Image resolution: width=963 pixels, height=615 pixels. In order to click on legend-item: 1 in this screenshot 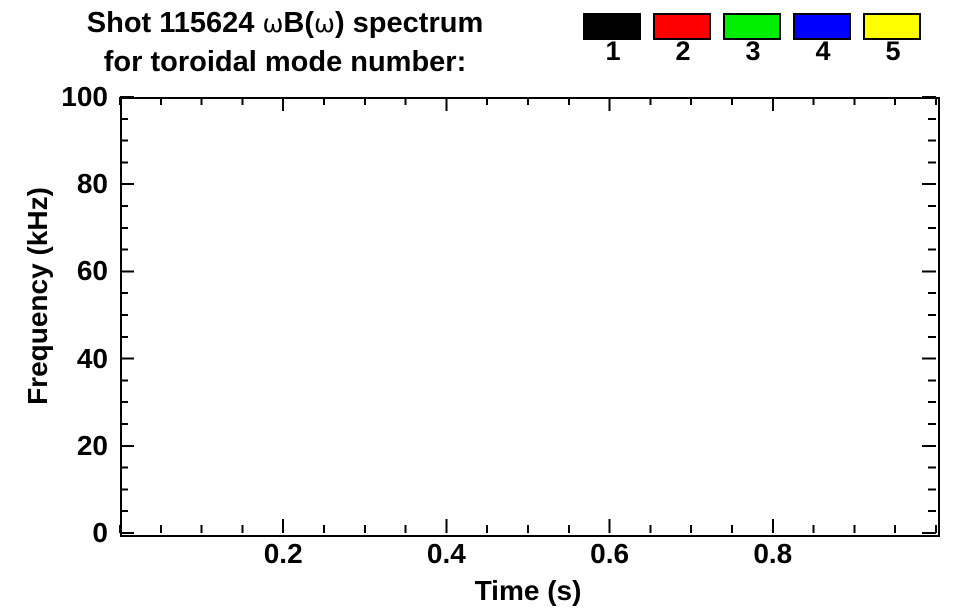, I will do `click(613, 39)`.